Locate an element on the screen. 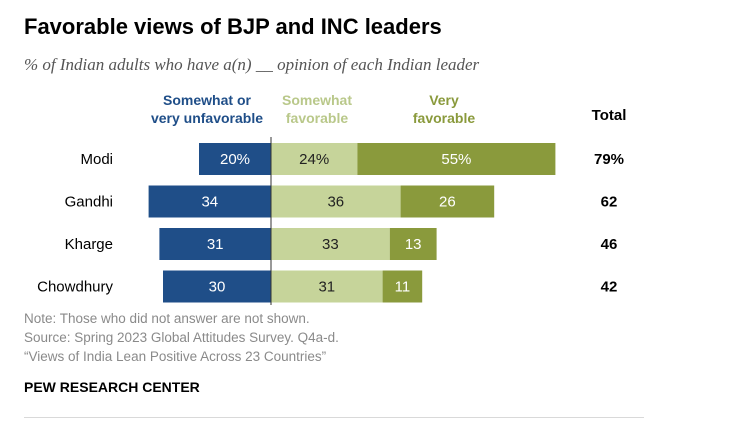 This screenshot has width=751, height=421. data-label-somewhat-favorable: 36 is located at coordinates (335, 202).